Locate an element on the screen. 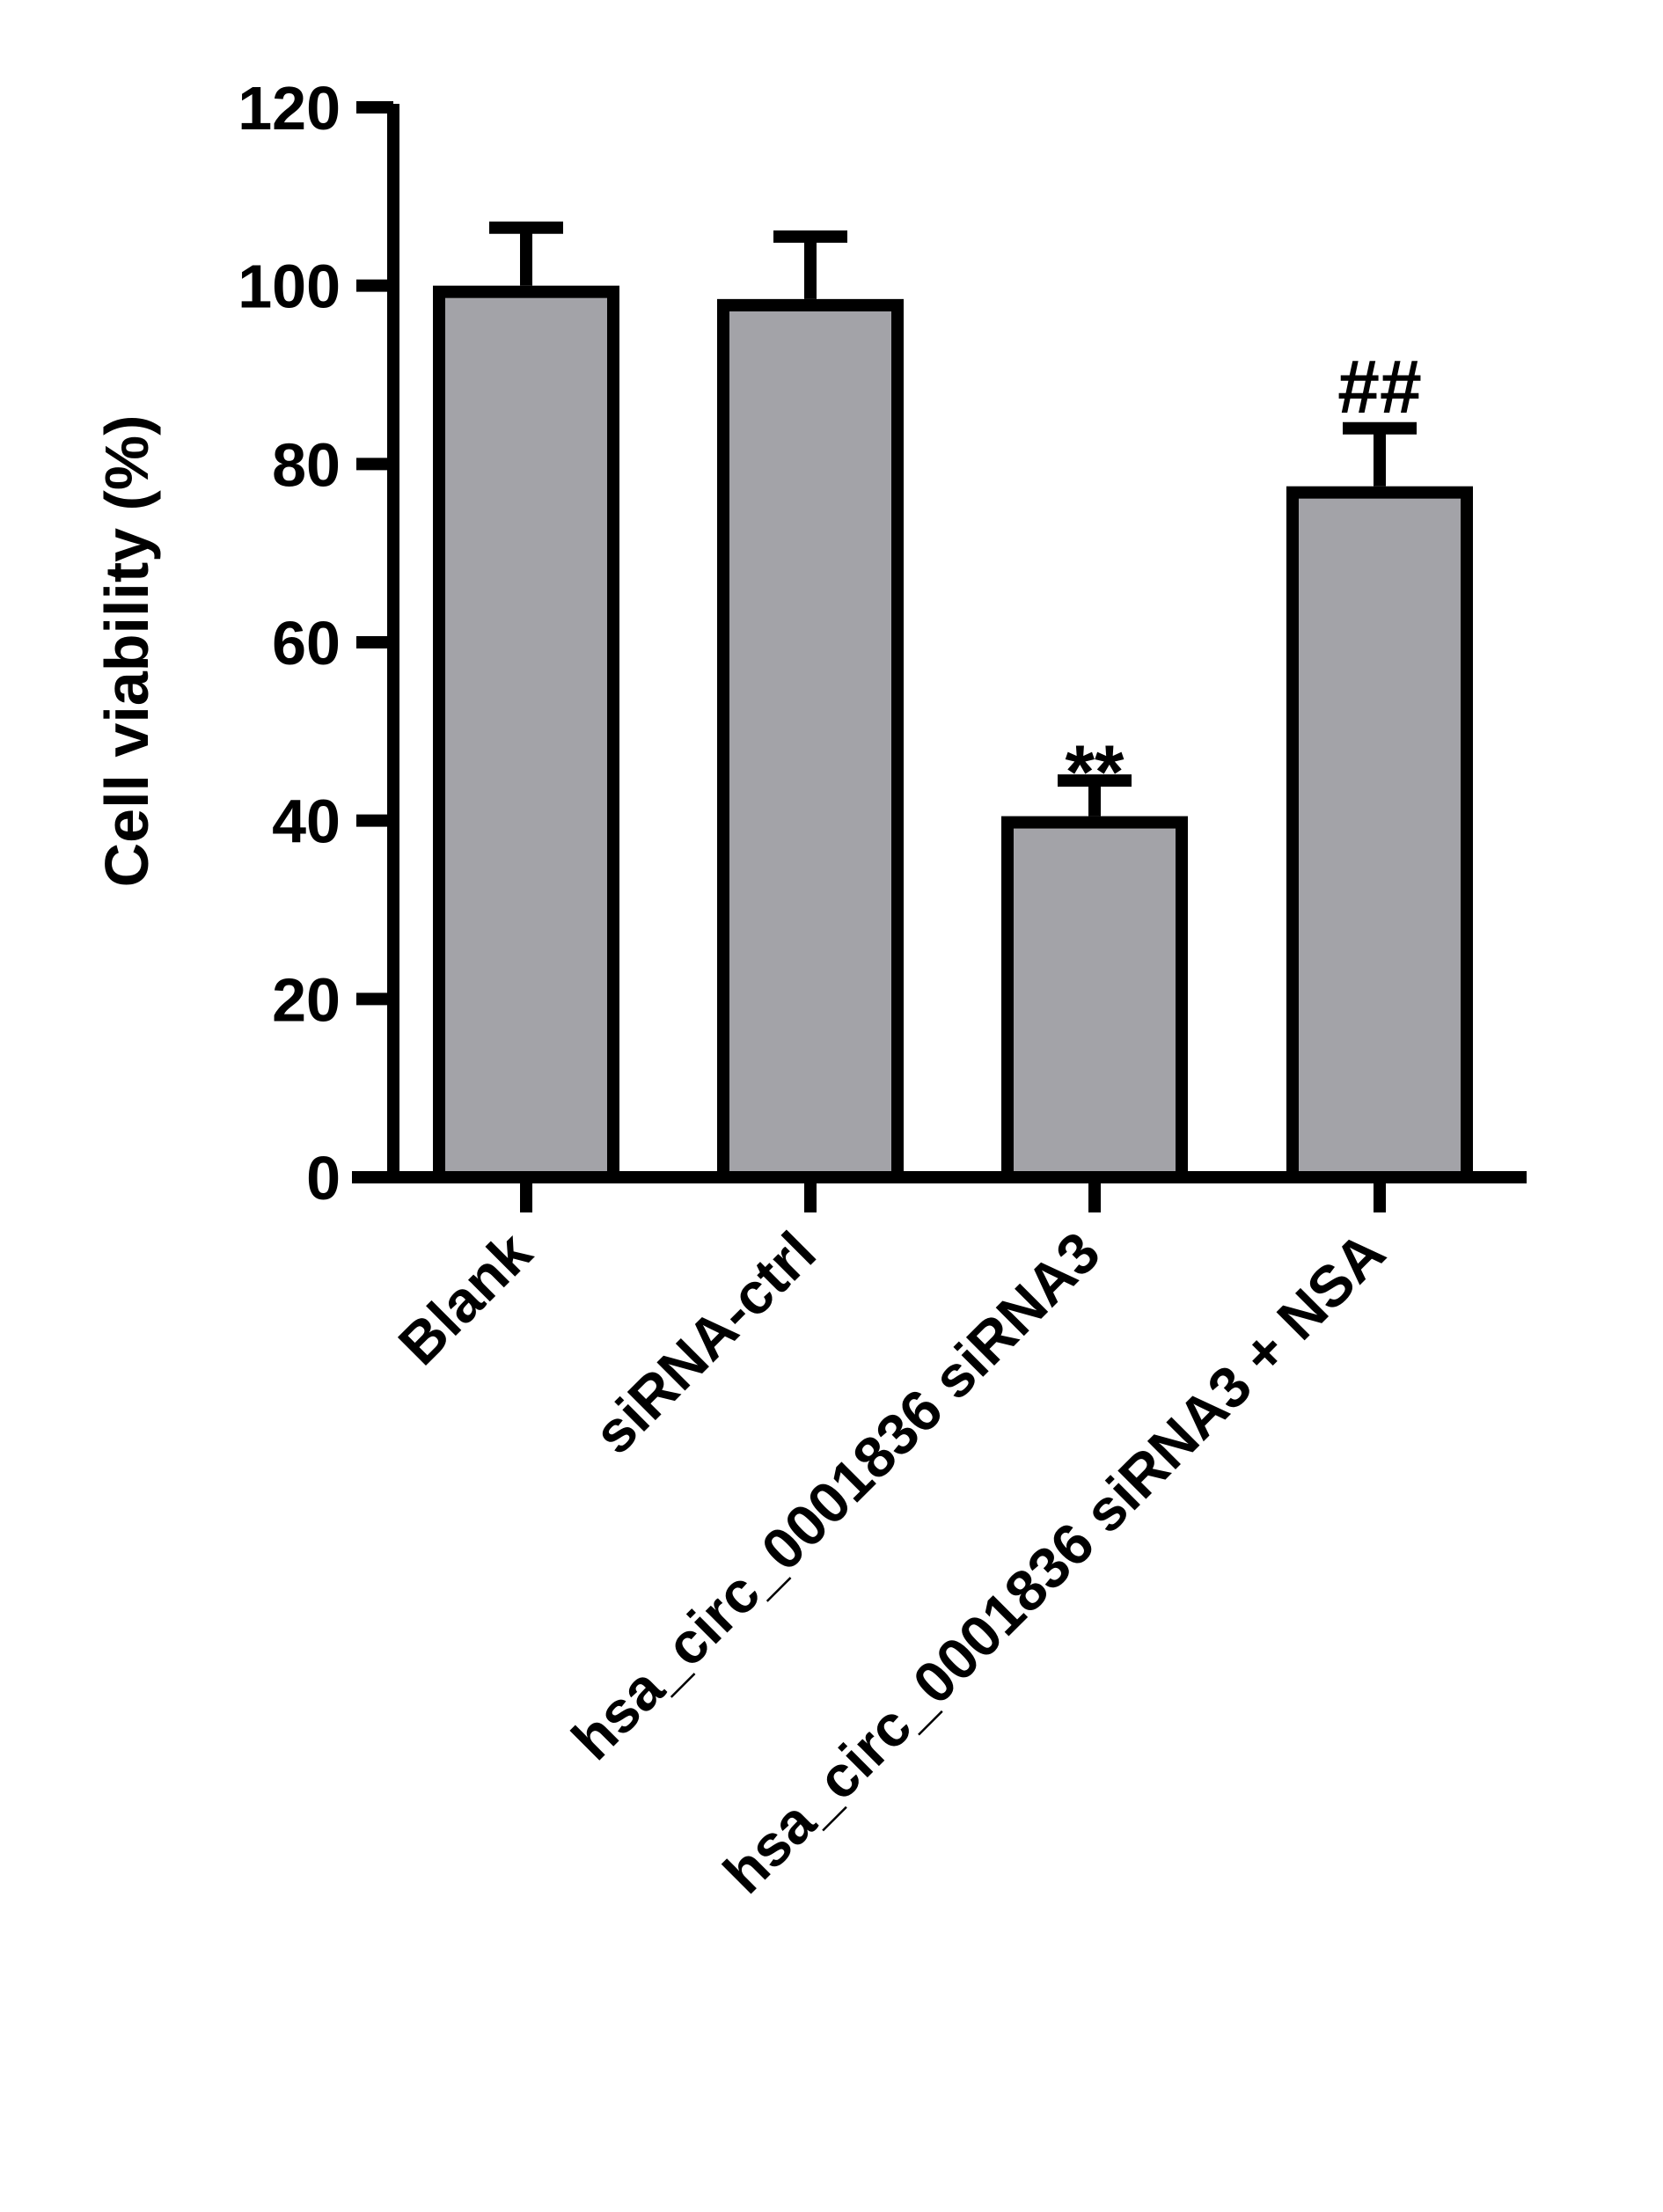  x-tick-label: hsa_circ_0001836 siRNA3 is located at coordinates (836, 1496).